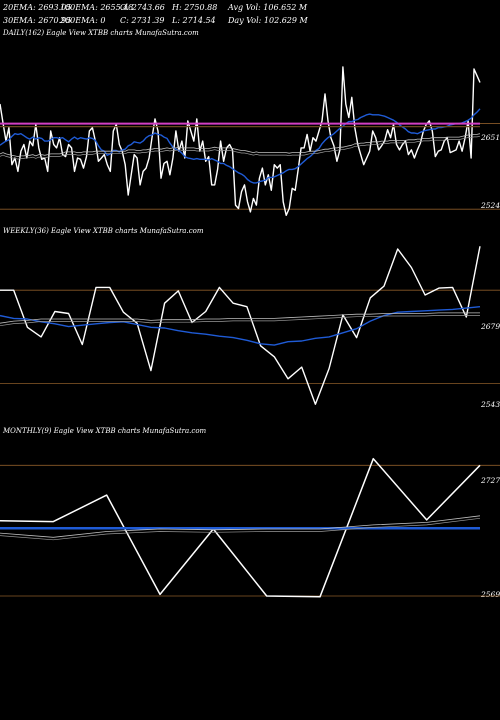 The width and height of the screenshot is (500, 720). What do you see at coordinates (490, 137) in the screenshot?
I see `daily-level-label-upper: 2651` at bounding box center [490, 137].